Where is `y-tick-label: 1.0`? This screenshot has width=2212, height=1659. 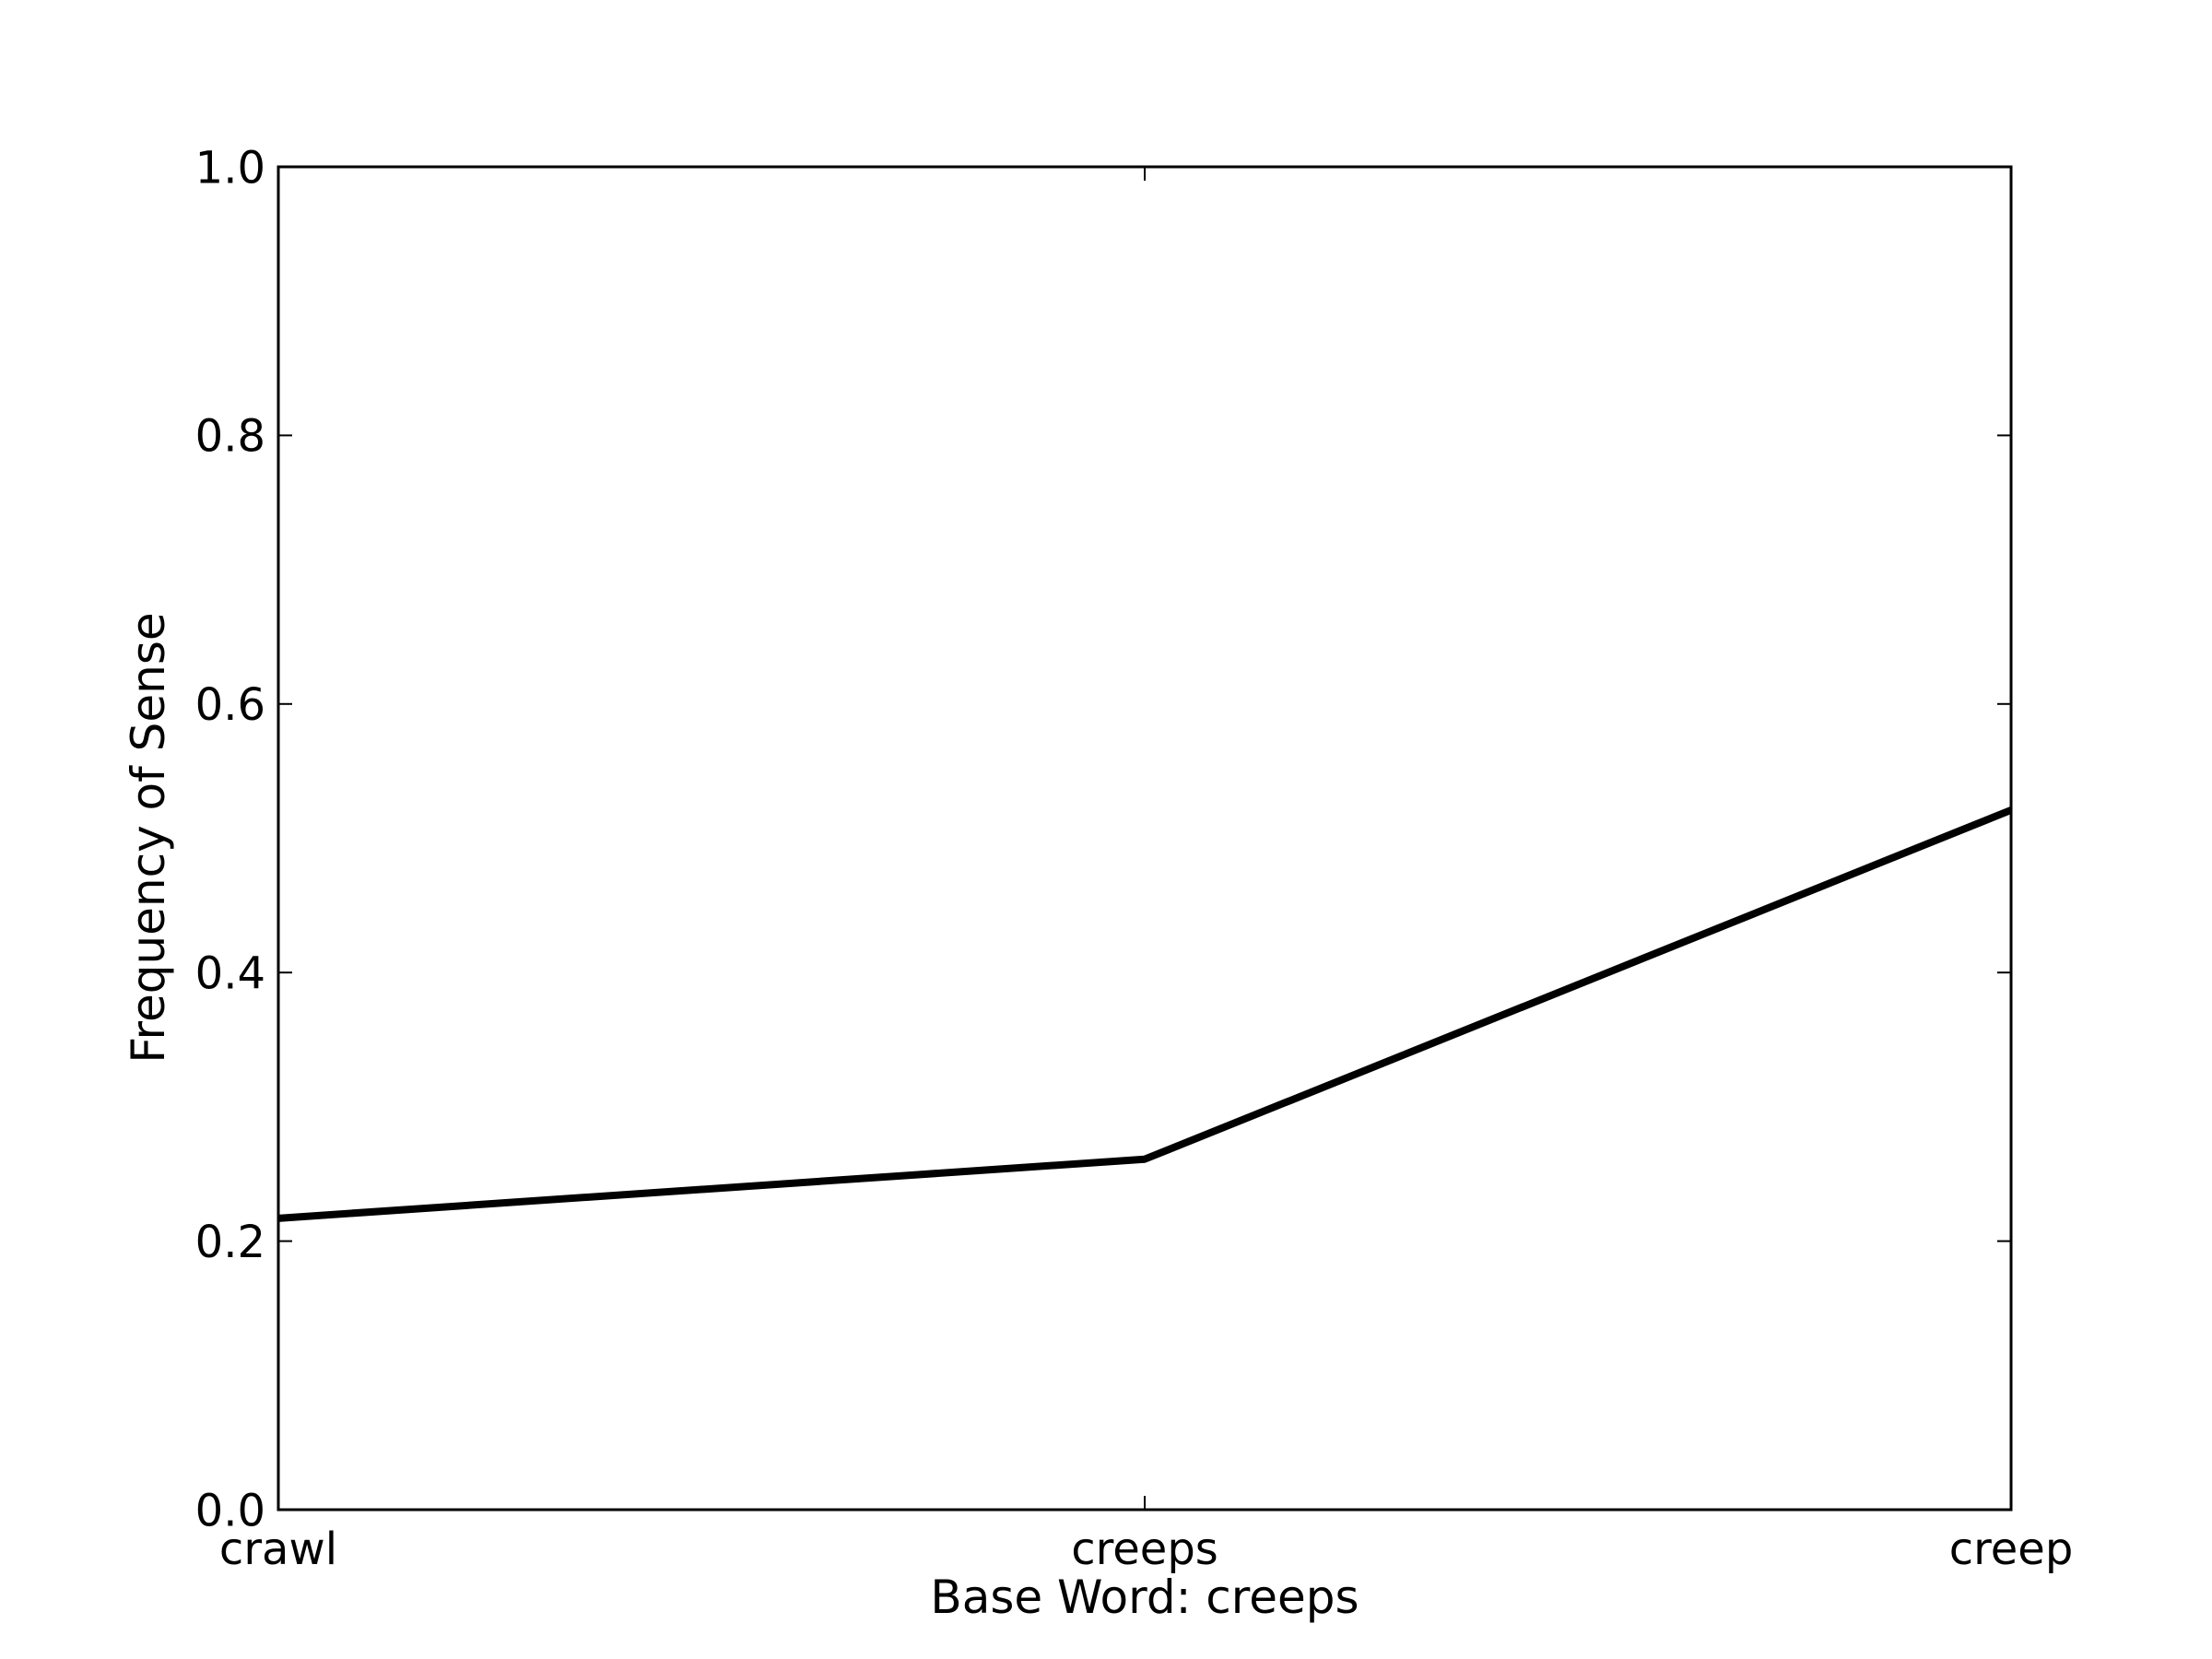 y-tick-label: 1.0 is located at coordinates (230, 168).